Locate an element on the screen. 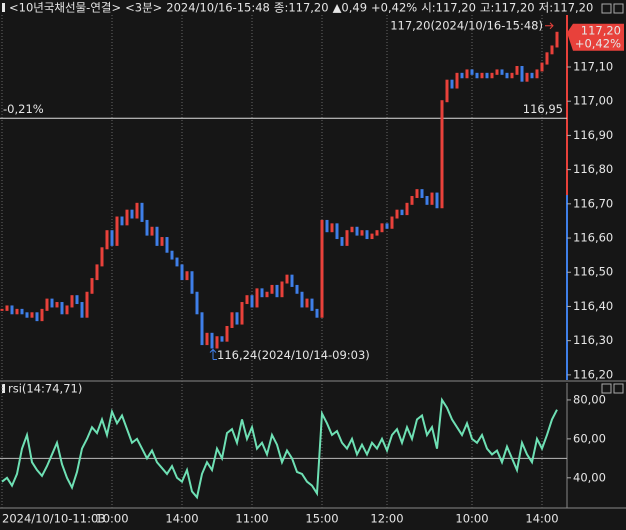 The image size is (626, 530). header-item: ▲0,49 is located at coordinates (350, 8).